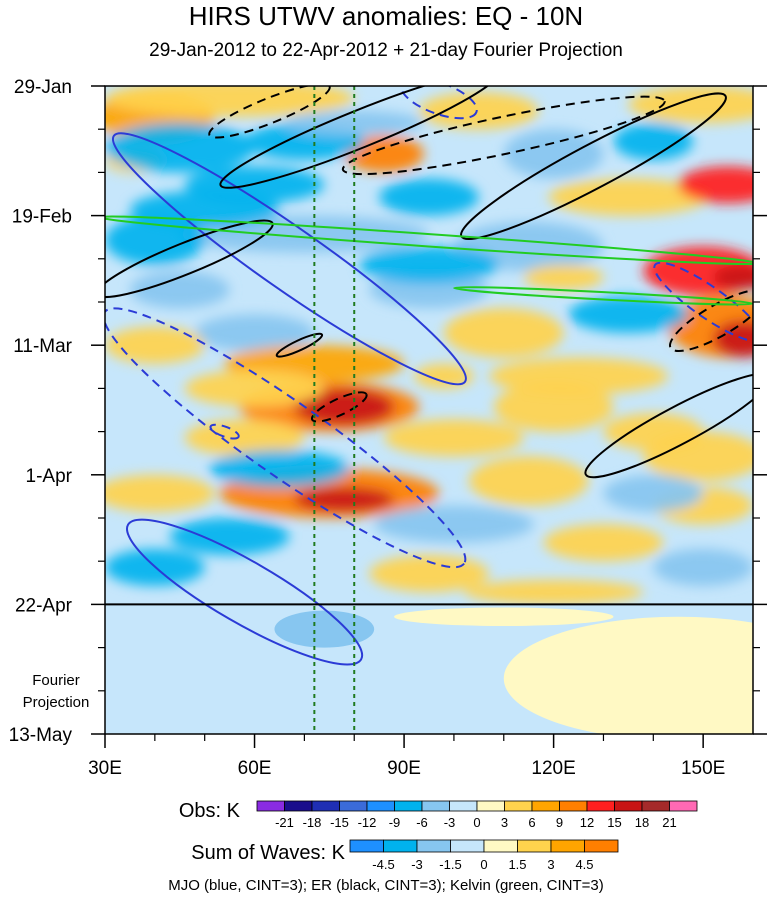 The height and width of the screenshot is (900, 772). I want to click on colorbar-tick-label: -15, so click(339, 822).